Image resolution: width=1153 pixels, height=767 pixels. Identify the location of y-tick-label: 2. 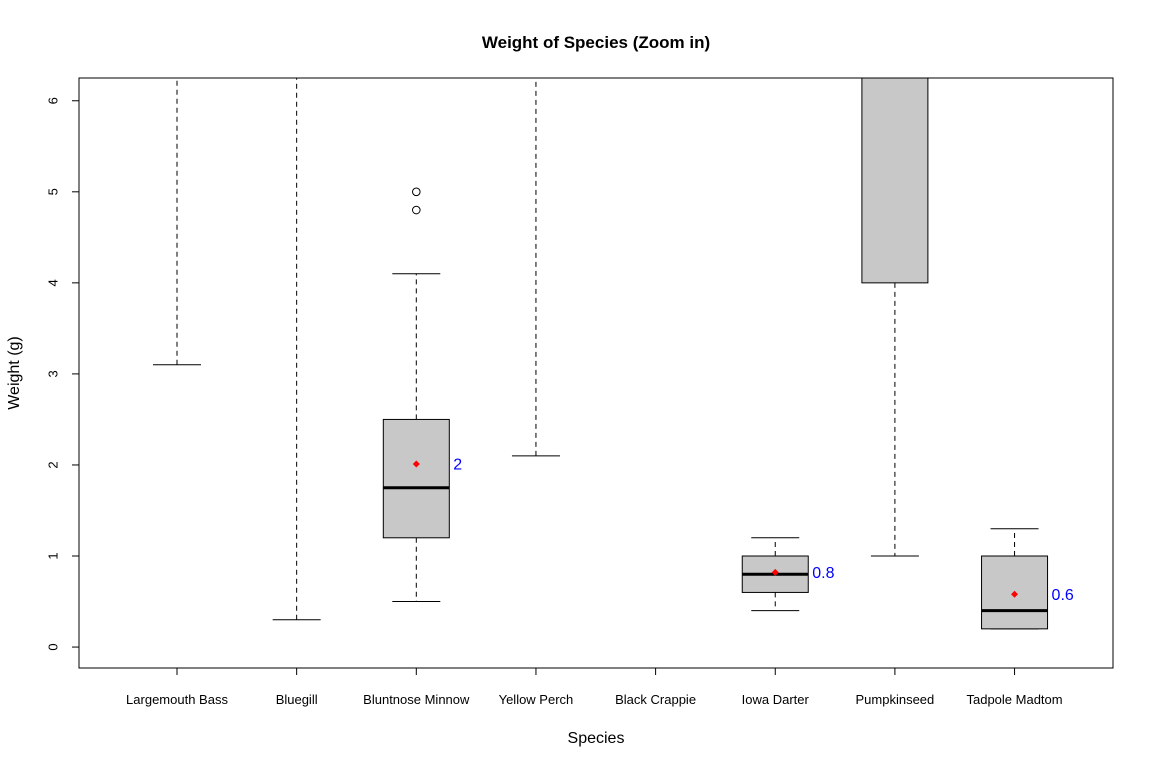
(53, 464).